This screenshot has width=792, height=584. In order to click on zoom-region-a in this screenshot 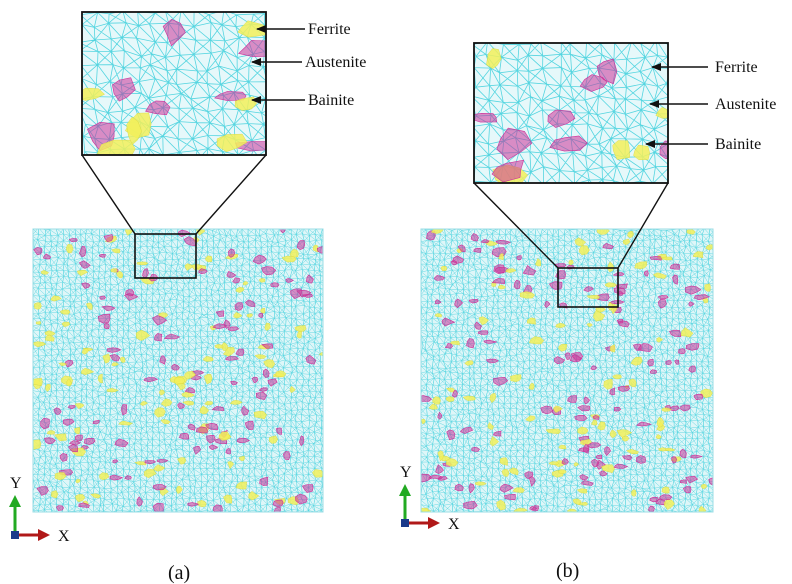, I will do `click(165, 256)`.